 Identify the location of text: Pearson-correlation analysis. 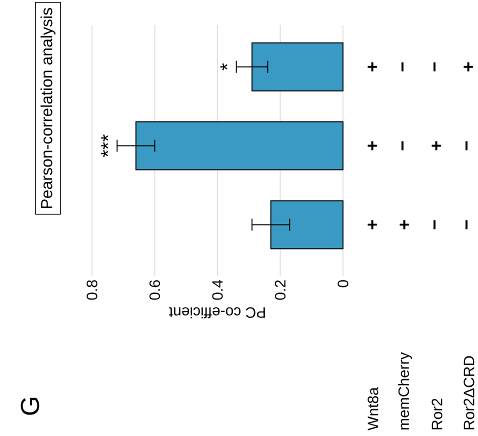
(48, 108).